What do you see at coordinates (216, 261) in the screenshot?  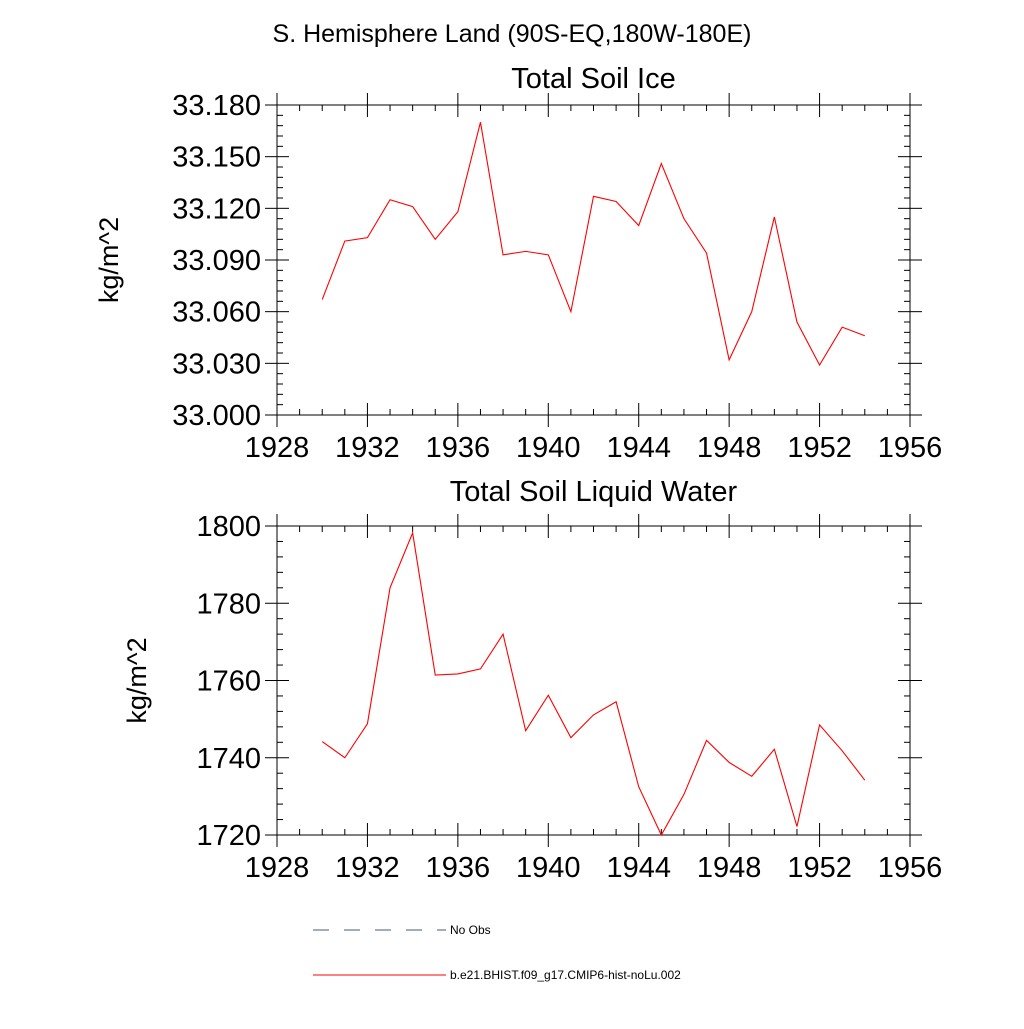 I see `y-tick-label: 33.090` at bounding box center [216, 261].